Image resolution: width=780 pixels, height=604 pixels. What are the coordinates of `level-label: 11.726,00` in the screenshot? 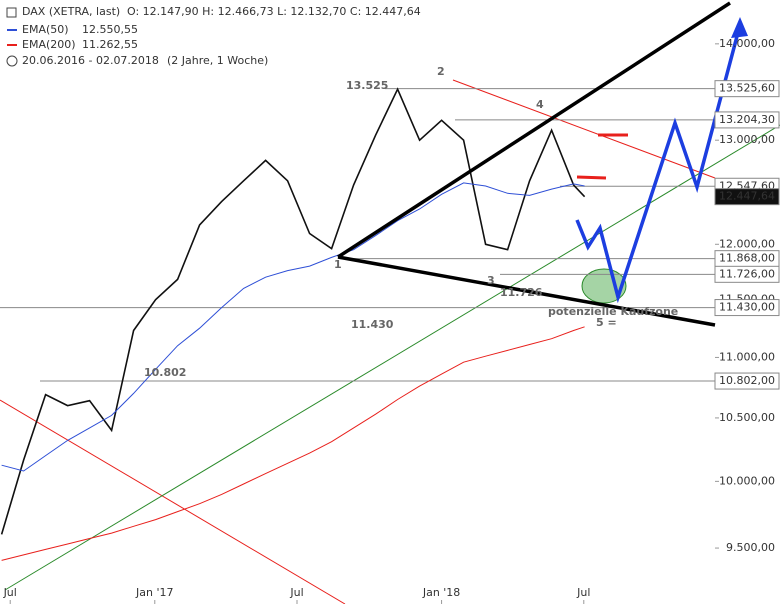 It's located at (747, 273).